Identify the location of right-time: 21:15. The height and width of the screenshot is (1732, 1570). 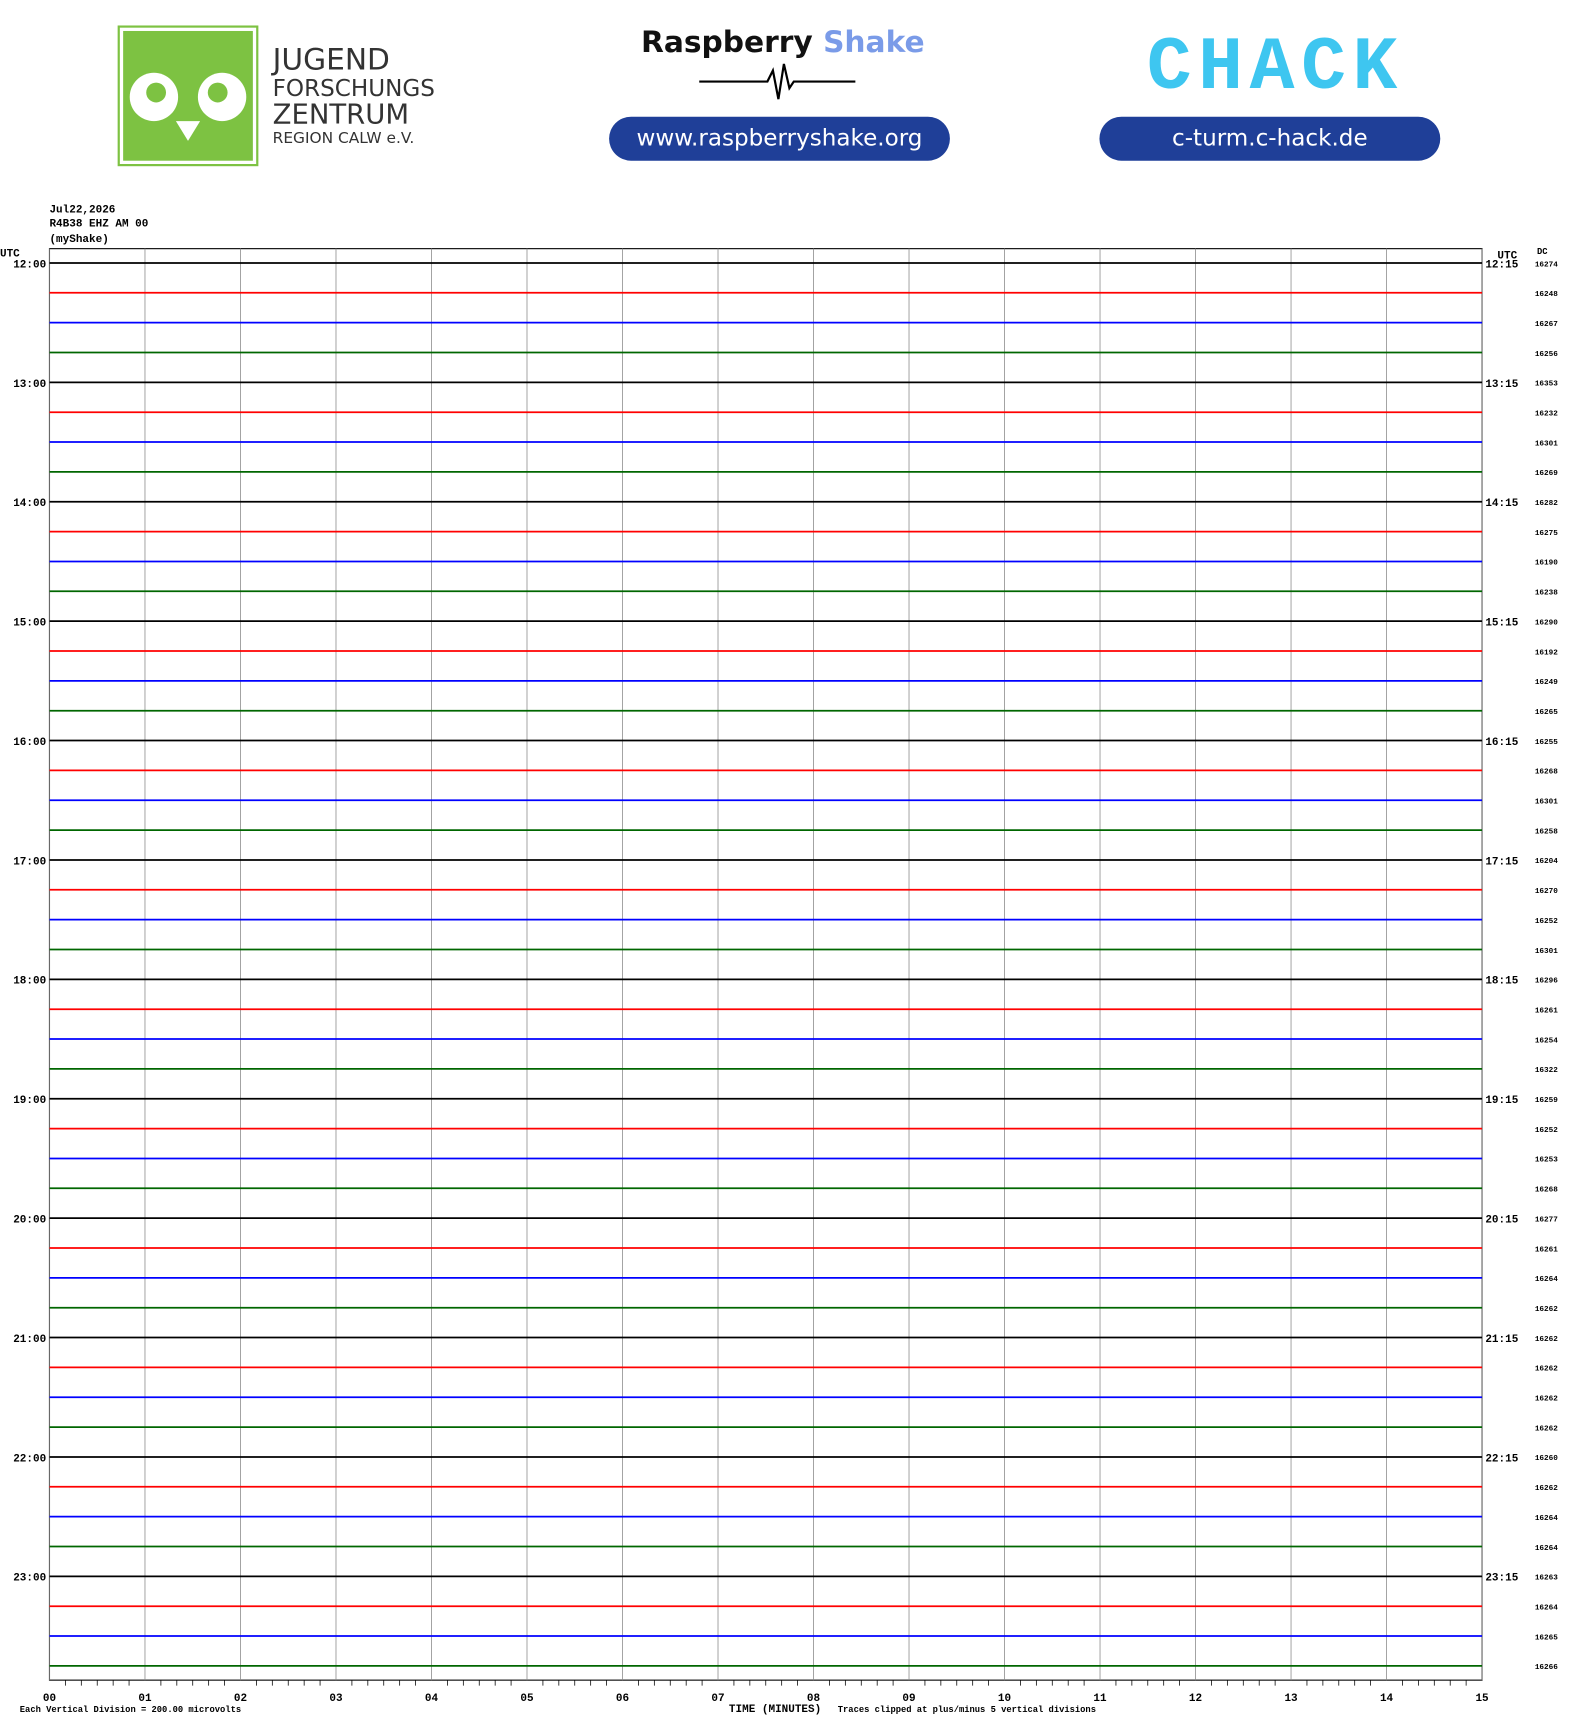
(1501, 1340).